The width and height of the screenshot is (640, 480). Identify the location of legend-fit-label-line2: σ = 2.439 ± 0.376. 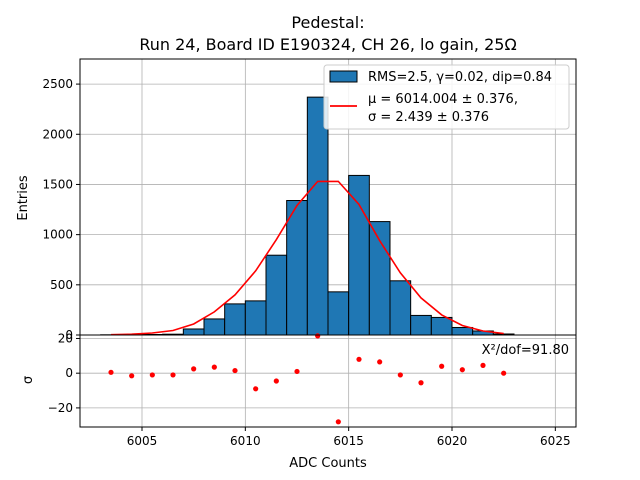
(428, 117).